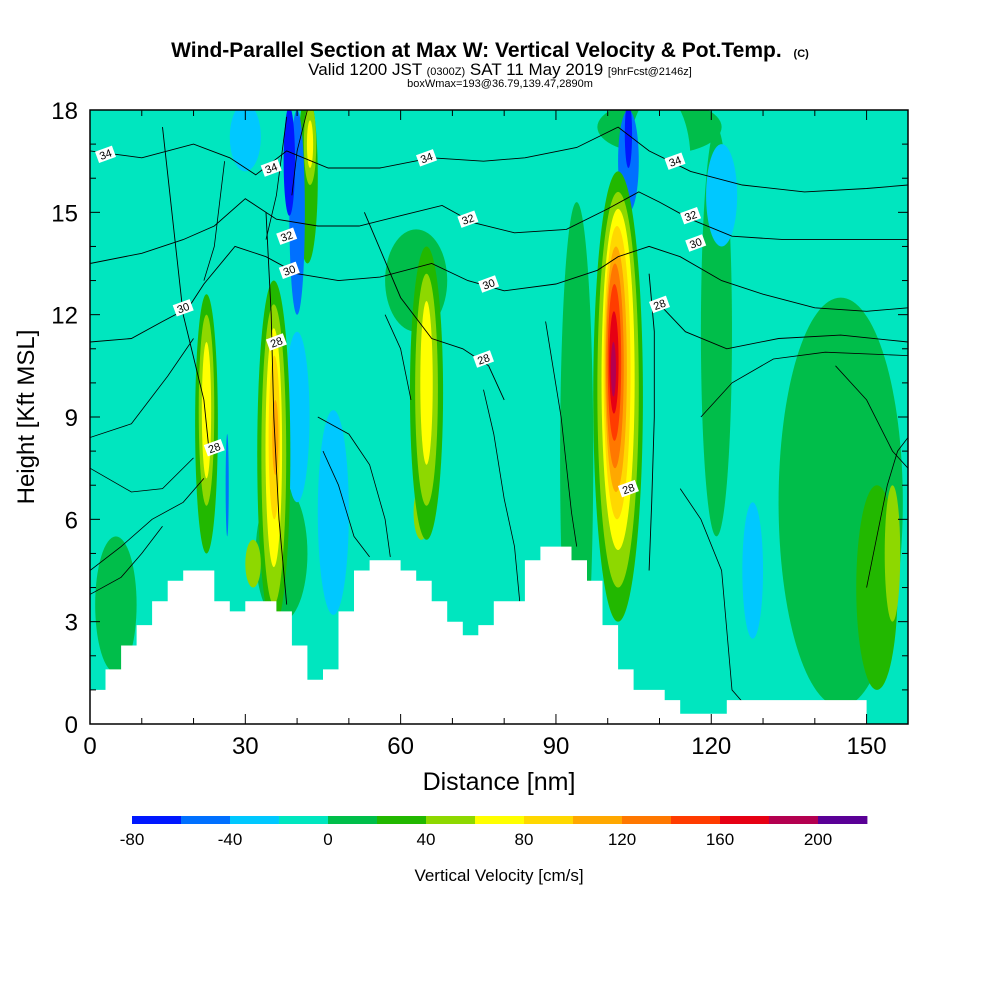 This screenshot has width=1000, height=1000. I want to click on x-tick-label: 30, so click(245, 746).